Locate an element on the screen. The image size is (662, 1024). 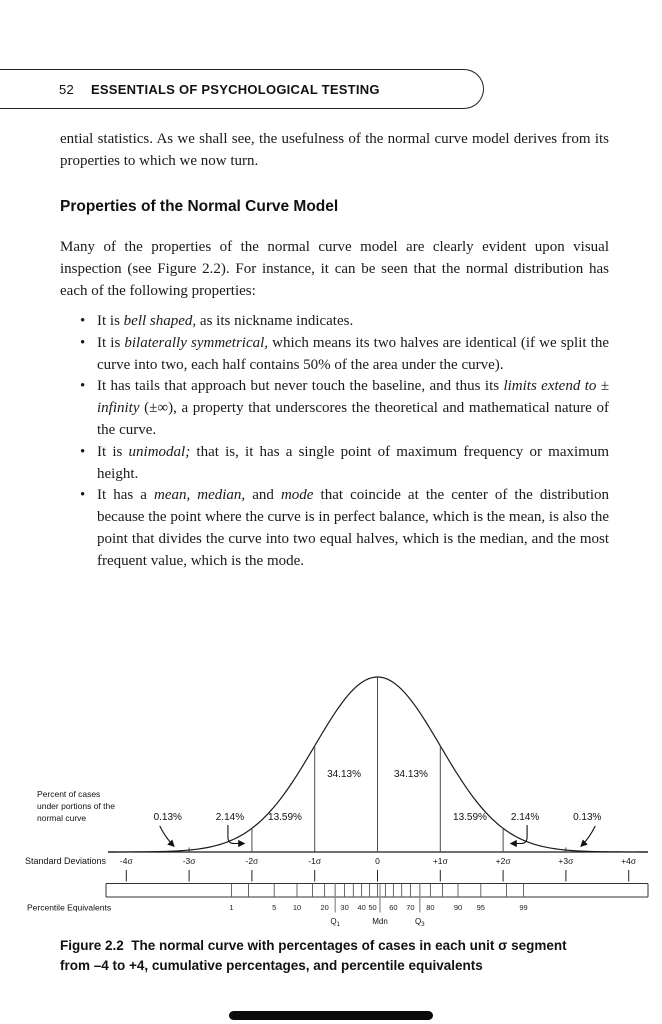
sigma-label: 0 is located at coordinates (377, 861).